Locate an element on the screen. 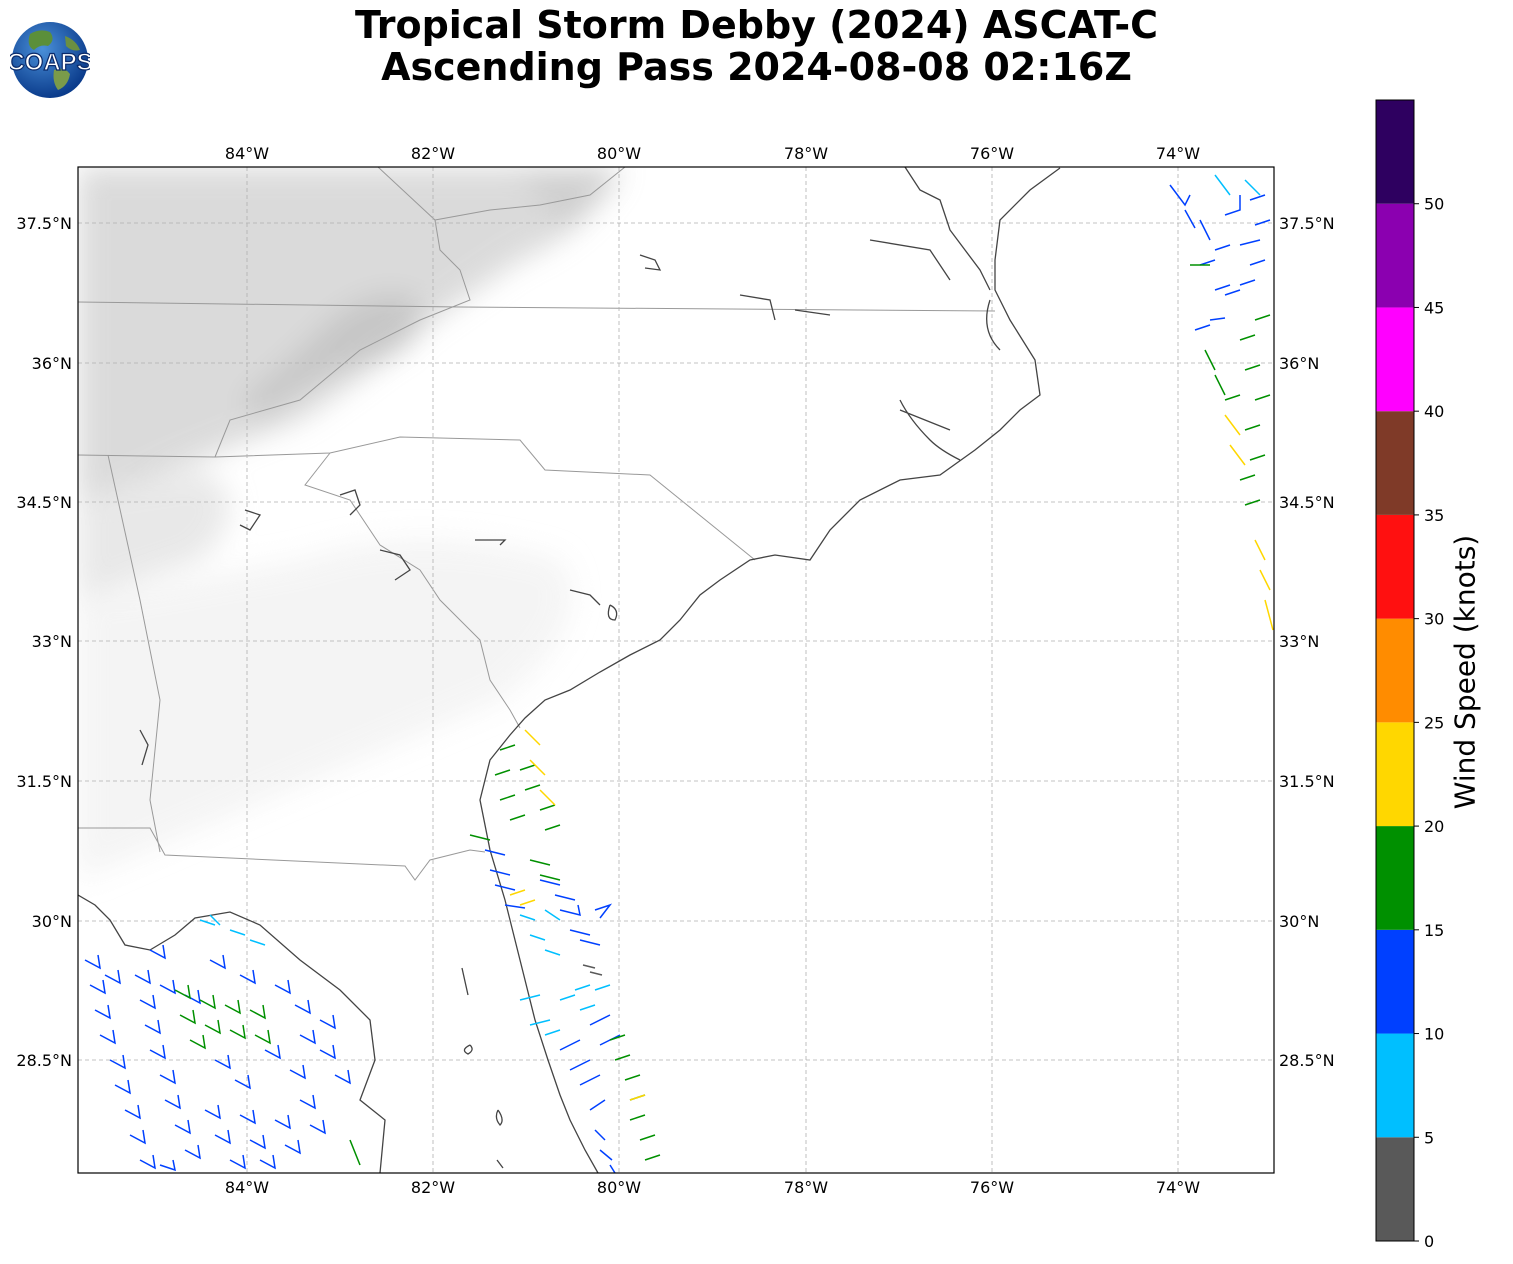  lat-label-right: 28.5°N is located at coordinates (1307, 1060).